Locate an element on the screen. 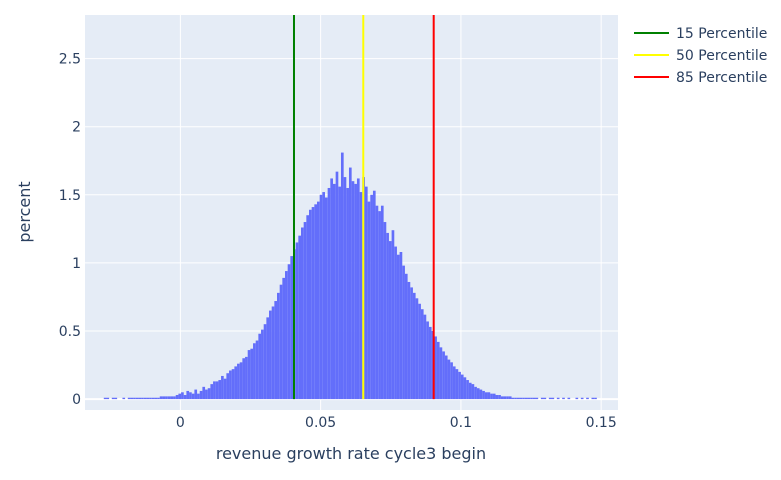 Image resolution: width=781 pixels, height=480 pixels. y-axis-ticks: 0 0.5 1 1.5 2 2.5 is located at coordinates (70, 230).